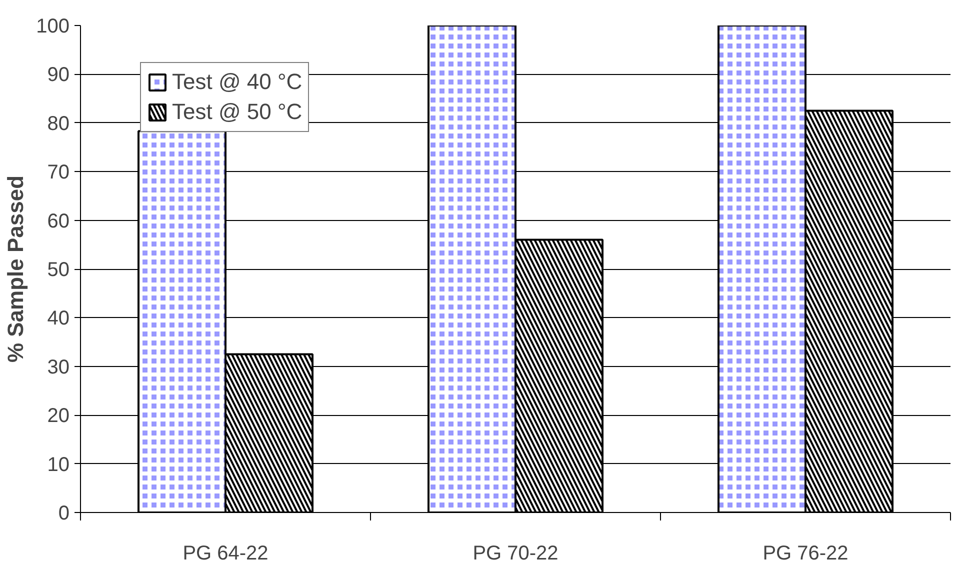 Image resolution: width=970 pixels, height=567 pixels. Describe the element at coordinates (237, 82) in the screenshot. I see `legend-label: Test @ 40 °C` at that location.